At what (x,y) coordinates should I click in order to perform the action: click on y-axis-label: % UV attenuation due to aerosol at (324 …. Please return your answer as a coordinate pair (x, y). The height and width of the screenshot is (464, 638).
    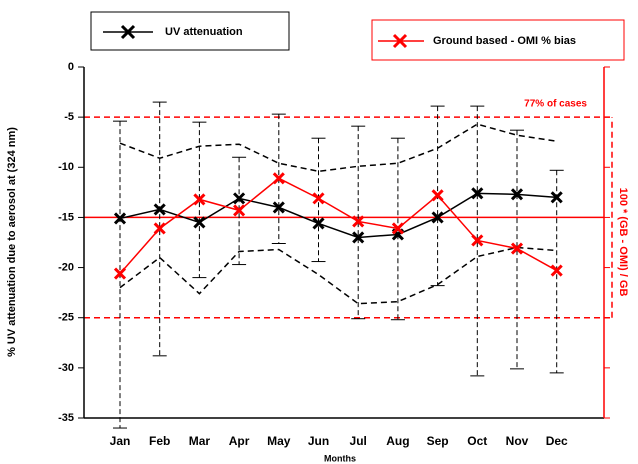
    Looking at the image, I should click on (12, 242).